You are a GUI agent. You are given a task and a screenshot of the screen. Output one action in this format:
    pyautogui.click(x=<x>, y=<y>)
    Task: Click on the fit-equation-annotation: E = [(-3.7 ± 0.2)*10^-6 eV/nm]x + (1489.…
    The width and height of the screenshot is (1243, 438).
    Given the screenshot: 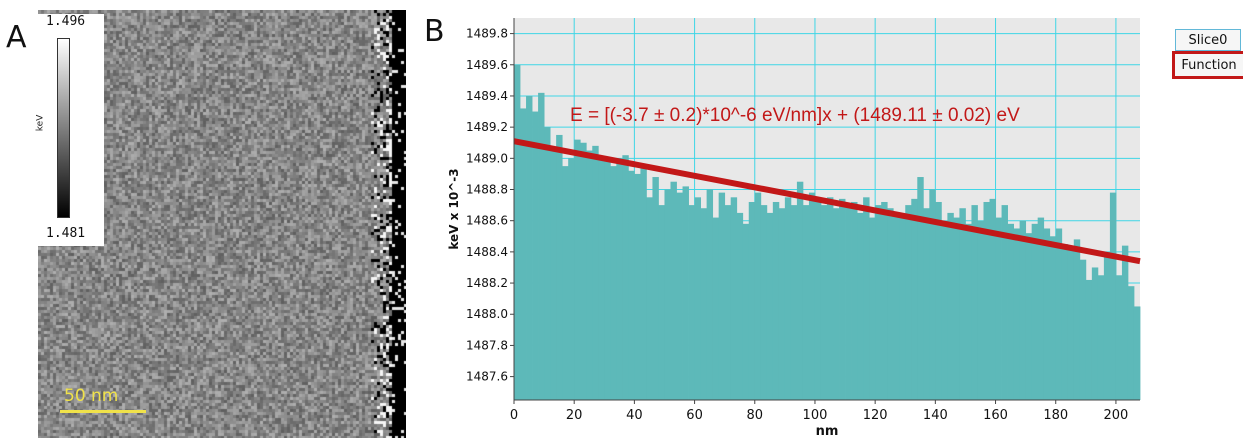 What is the action you would take?
    pyautogui.click(x=795, y=115)
    